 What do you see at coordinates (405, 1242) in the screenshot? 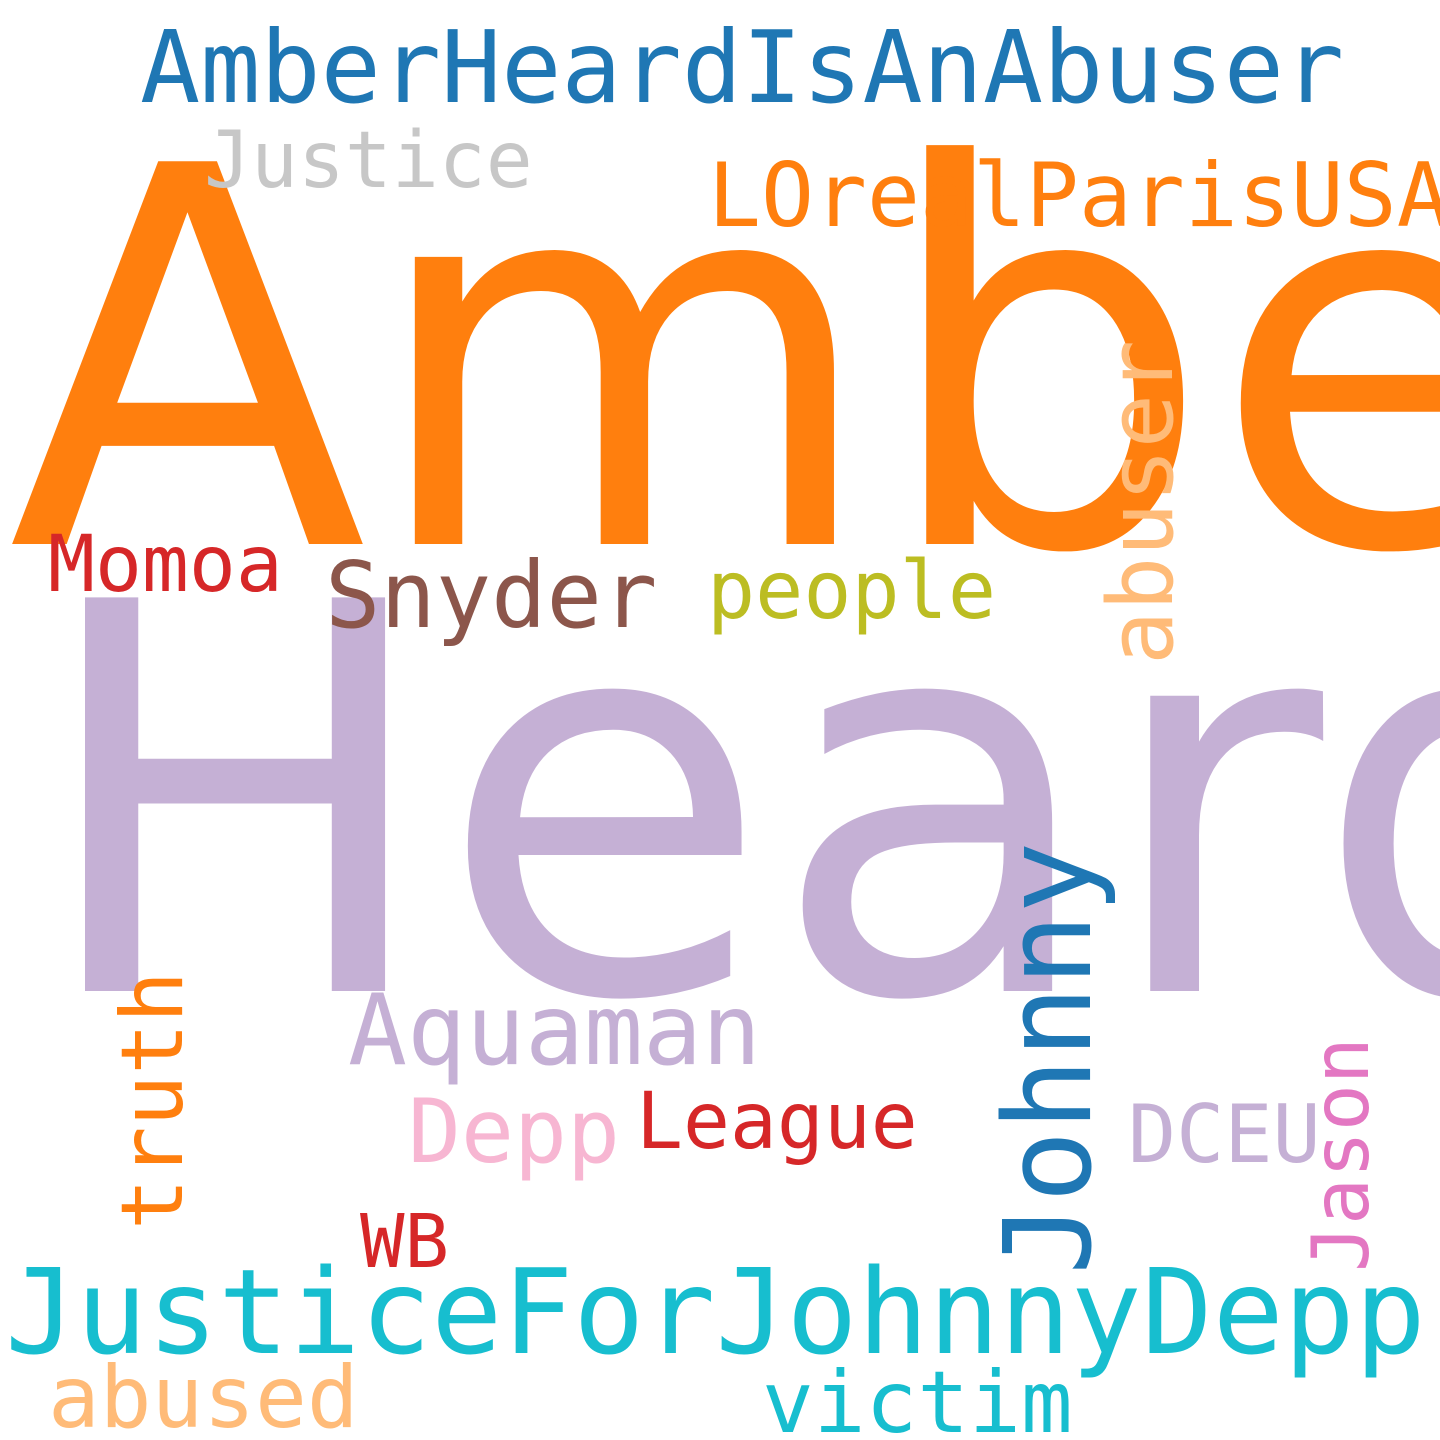
I see `word-wb: WB` at bounding box center [405, 1242].